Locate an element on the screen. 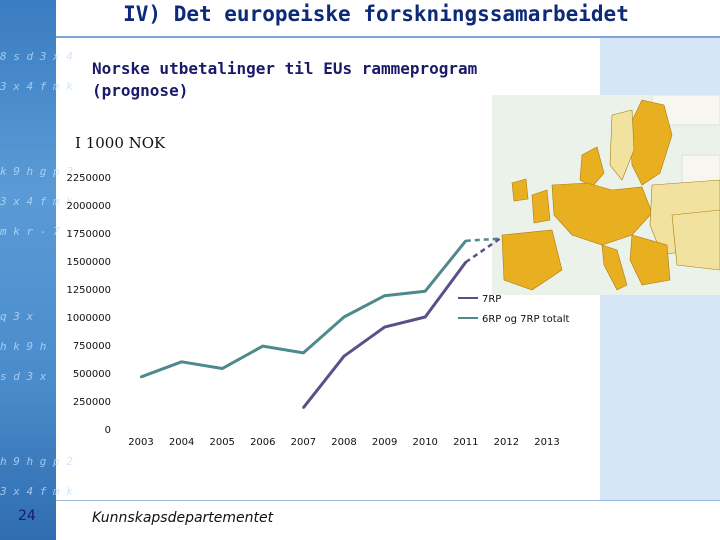 Image resolution: width=720 pixels, height=540 pixels. y-tick-label: 1000000 is located at coordinates (88, 318).